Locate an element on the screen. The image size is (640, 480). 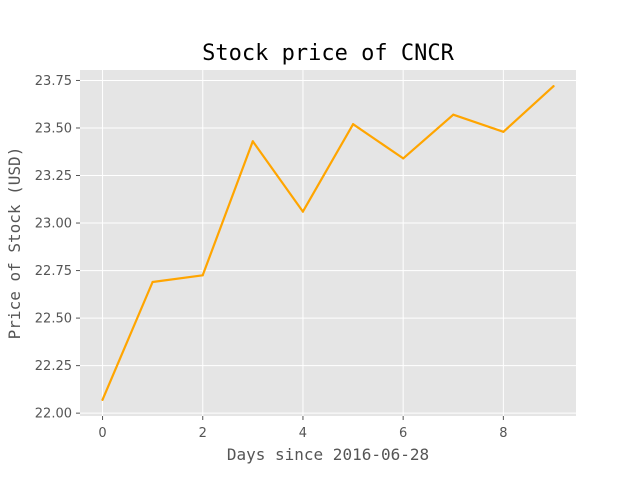
x-axis-ticks: 0 2 4 6 8 is located at coordinates (302, 428).